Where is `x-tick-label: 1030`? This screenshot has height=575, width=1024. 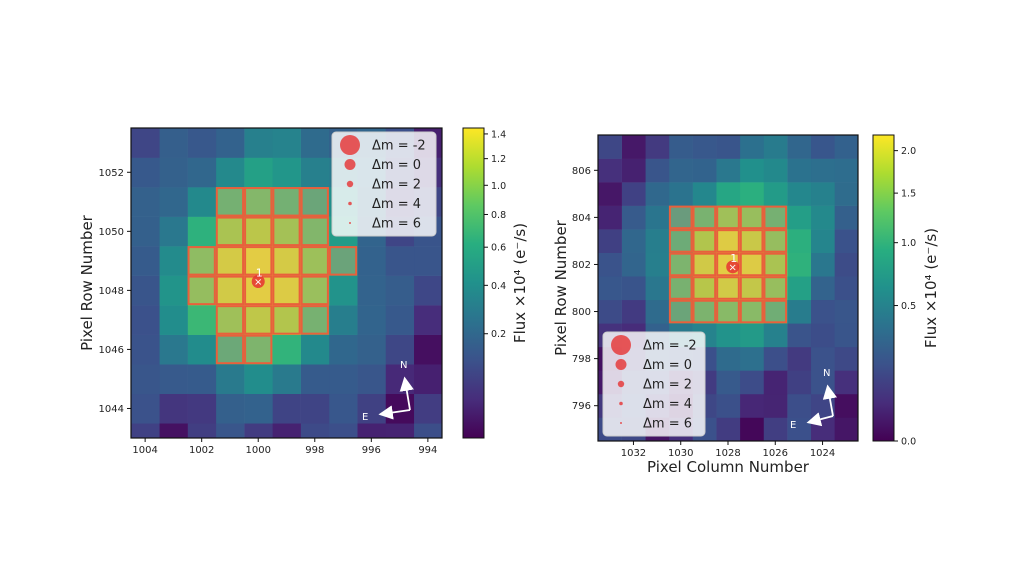
x-tick-label: 1030 is located at coordinates (680, 453).